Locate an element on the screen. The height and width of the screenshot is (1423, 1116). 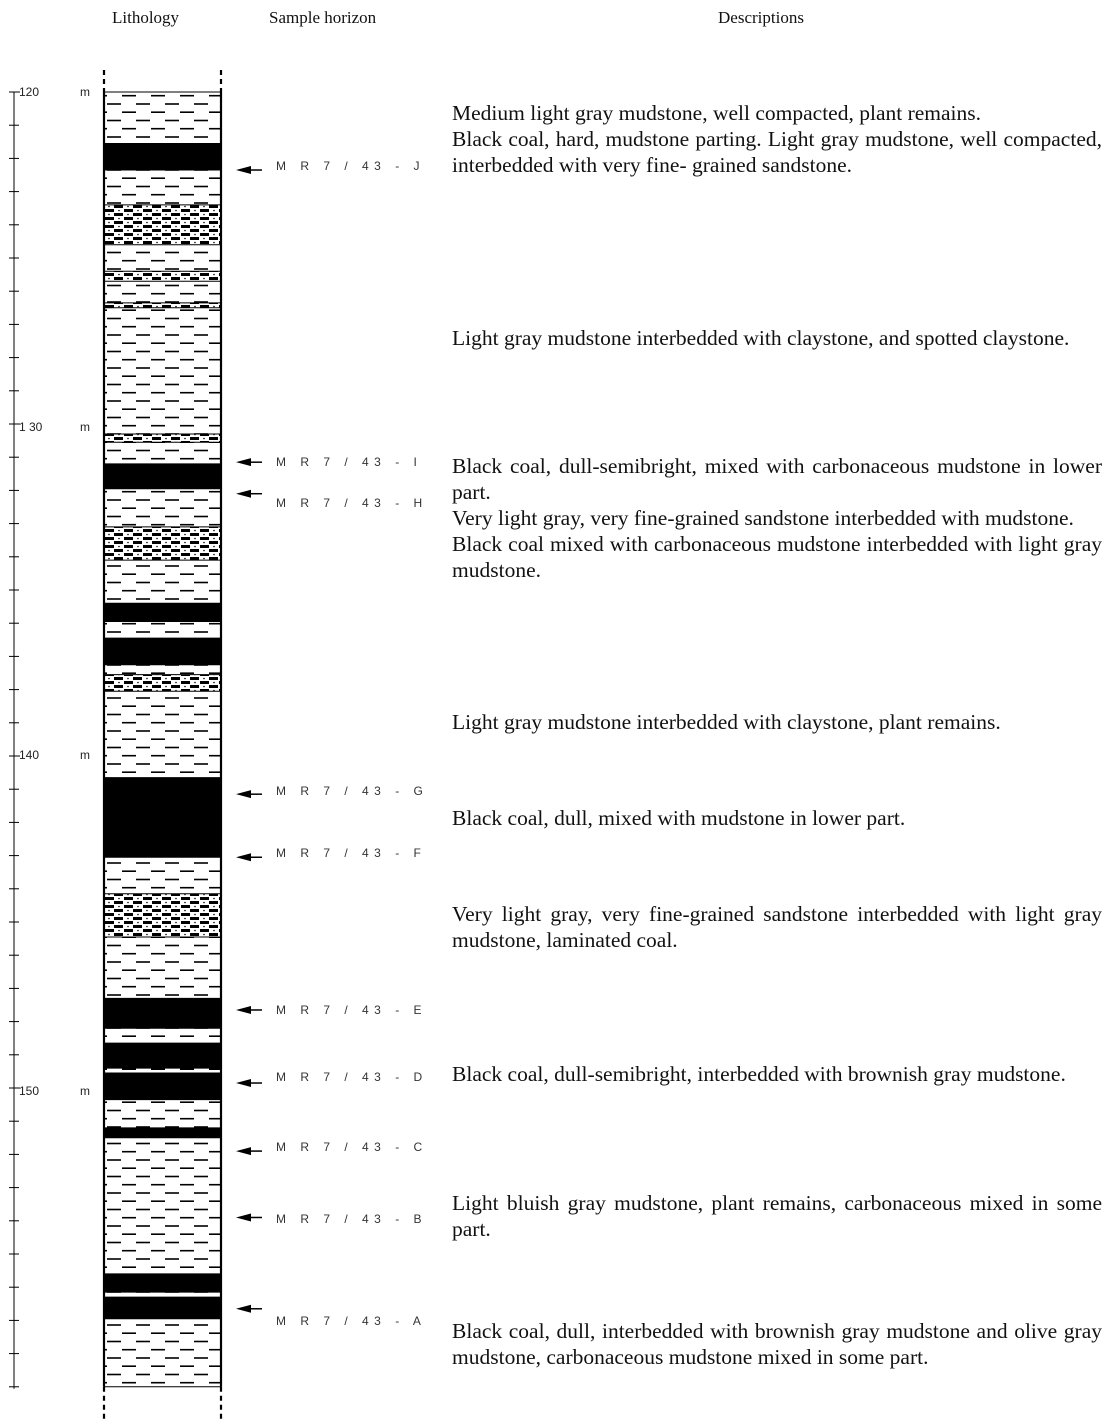
sample-label-f: M R 7 / 43 - F is located at coordinates (351, 853).